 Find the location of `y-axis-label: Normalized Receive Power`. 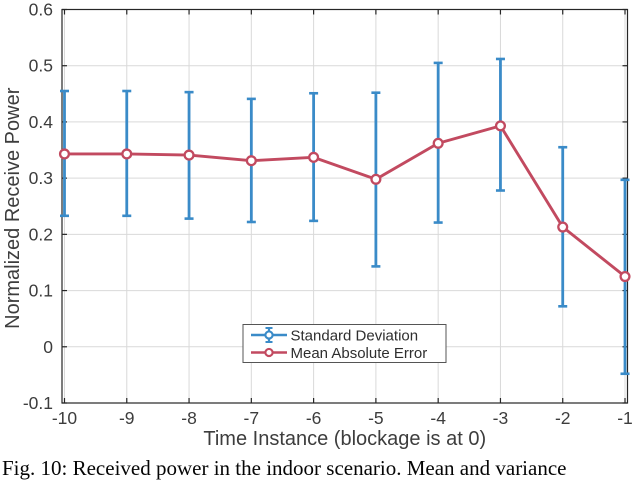

y-axis-label: Normalized Receive Power is located at coordinates (13, 208).